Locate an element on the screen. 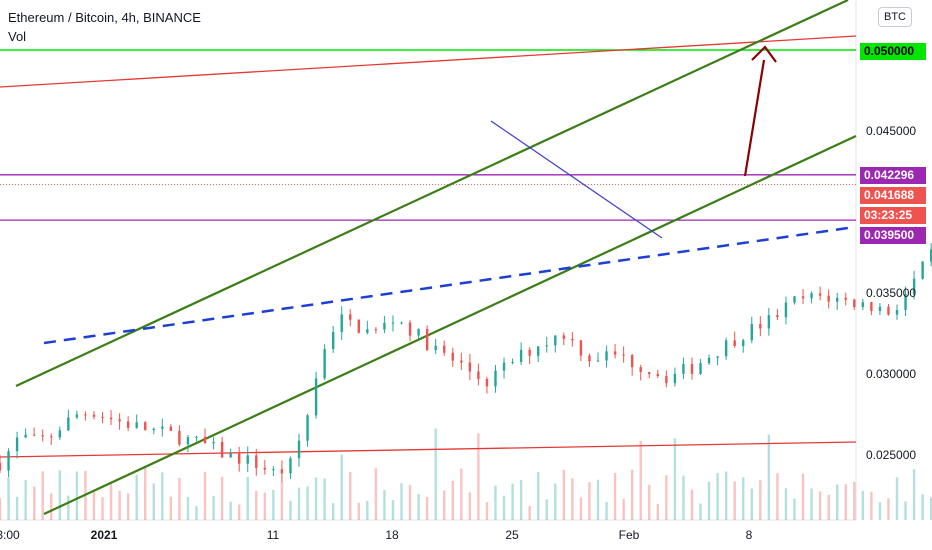 Image resolution: width=932 pixels, height=550 pixels. target-arrow-shaft is located at coordinates (754, 118).